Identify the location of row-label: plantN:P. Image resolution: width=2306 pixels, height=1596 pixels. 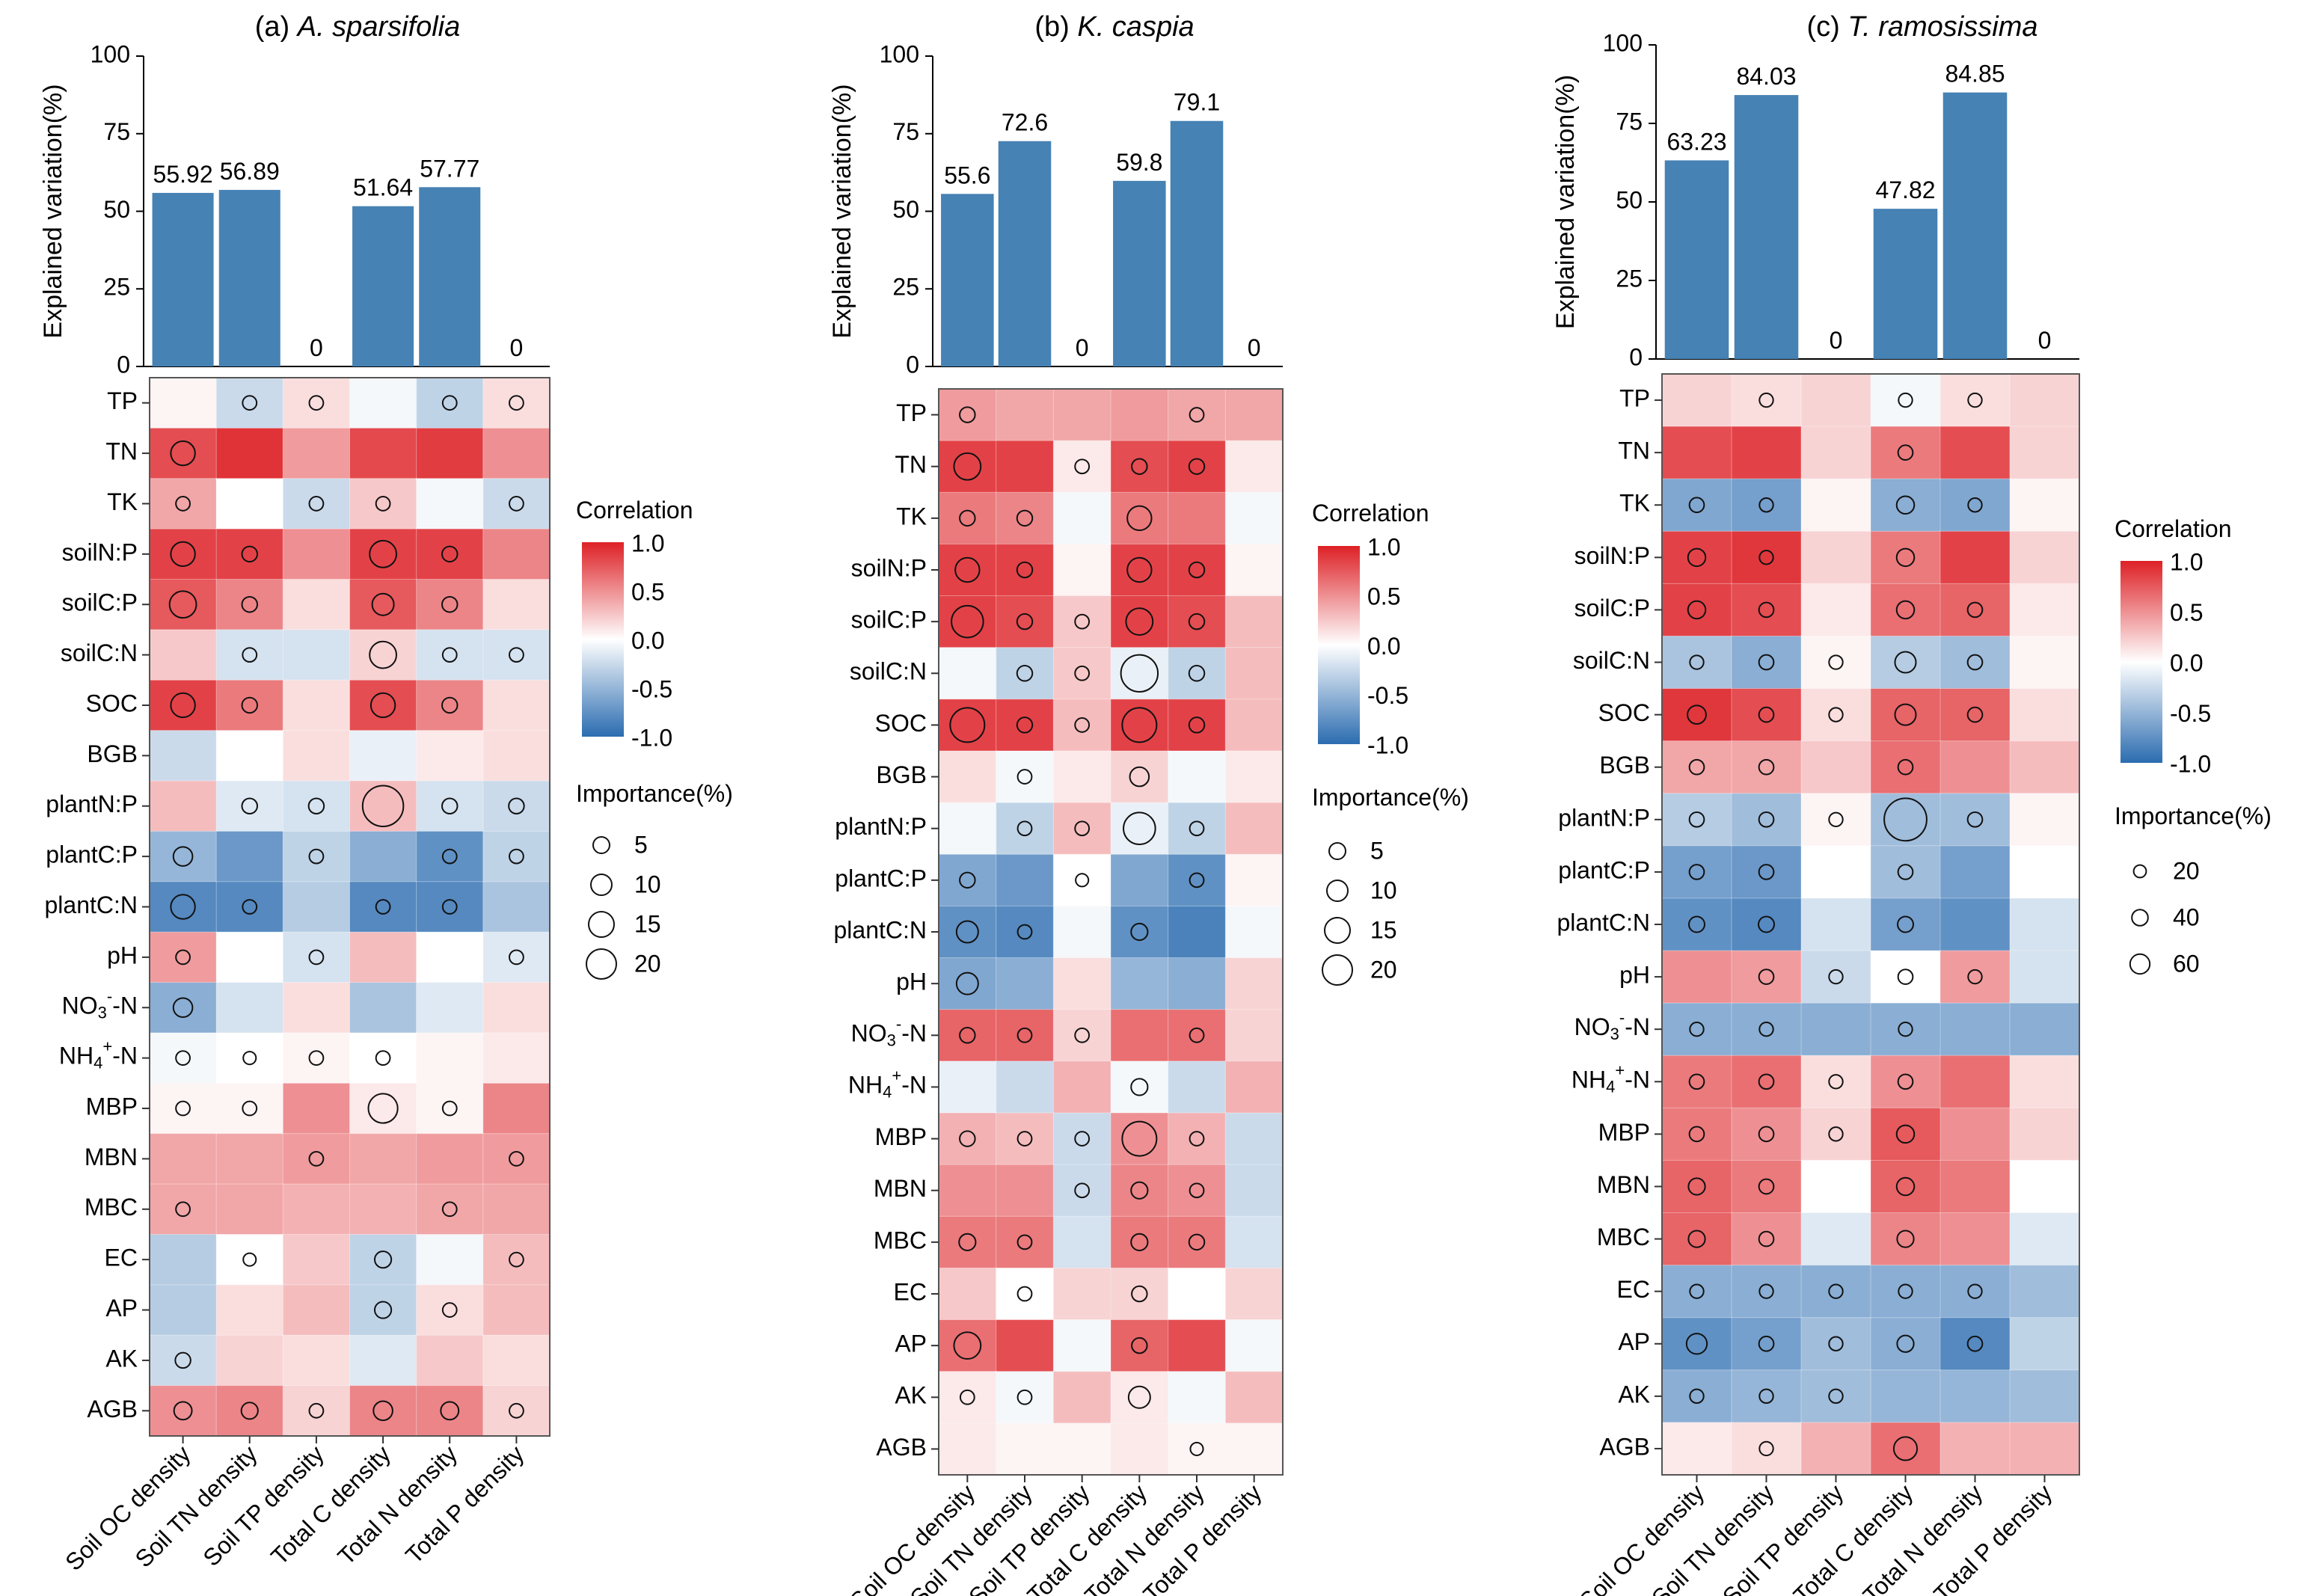
(881, 826).